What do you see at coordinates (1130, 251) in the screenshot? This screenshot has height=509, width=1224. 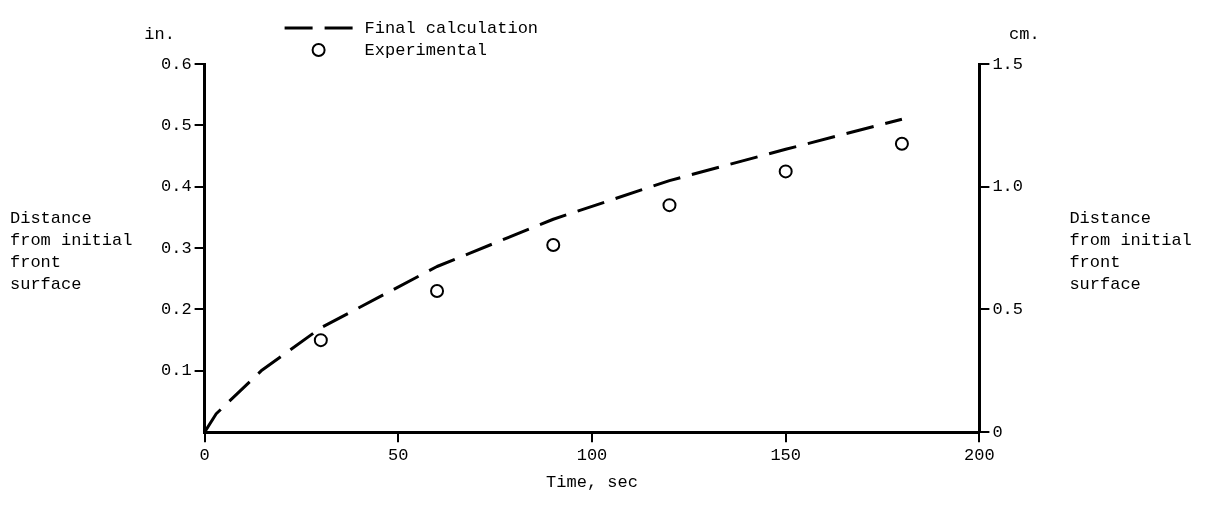 I see `y2-axis-title: Distance from initial front surface` at bounding box center [1130, 251].